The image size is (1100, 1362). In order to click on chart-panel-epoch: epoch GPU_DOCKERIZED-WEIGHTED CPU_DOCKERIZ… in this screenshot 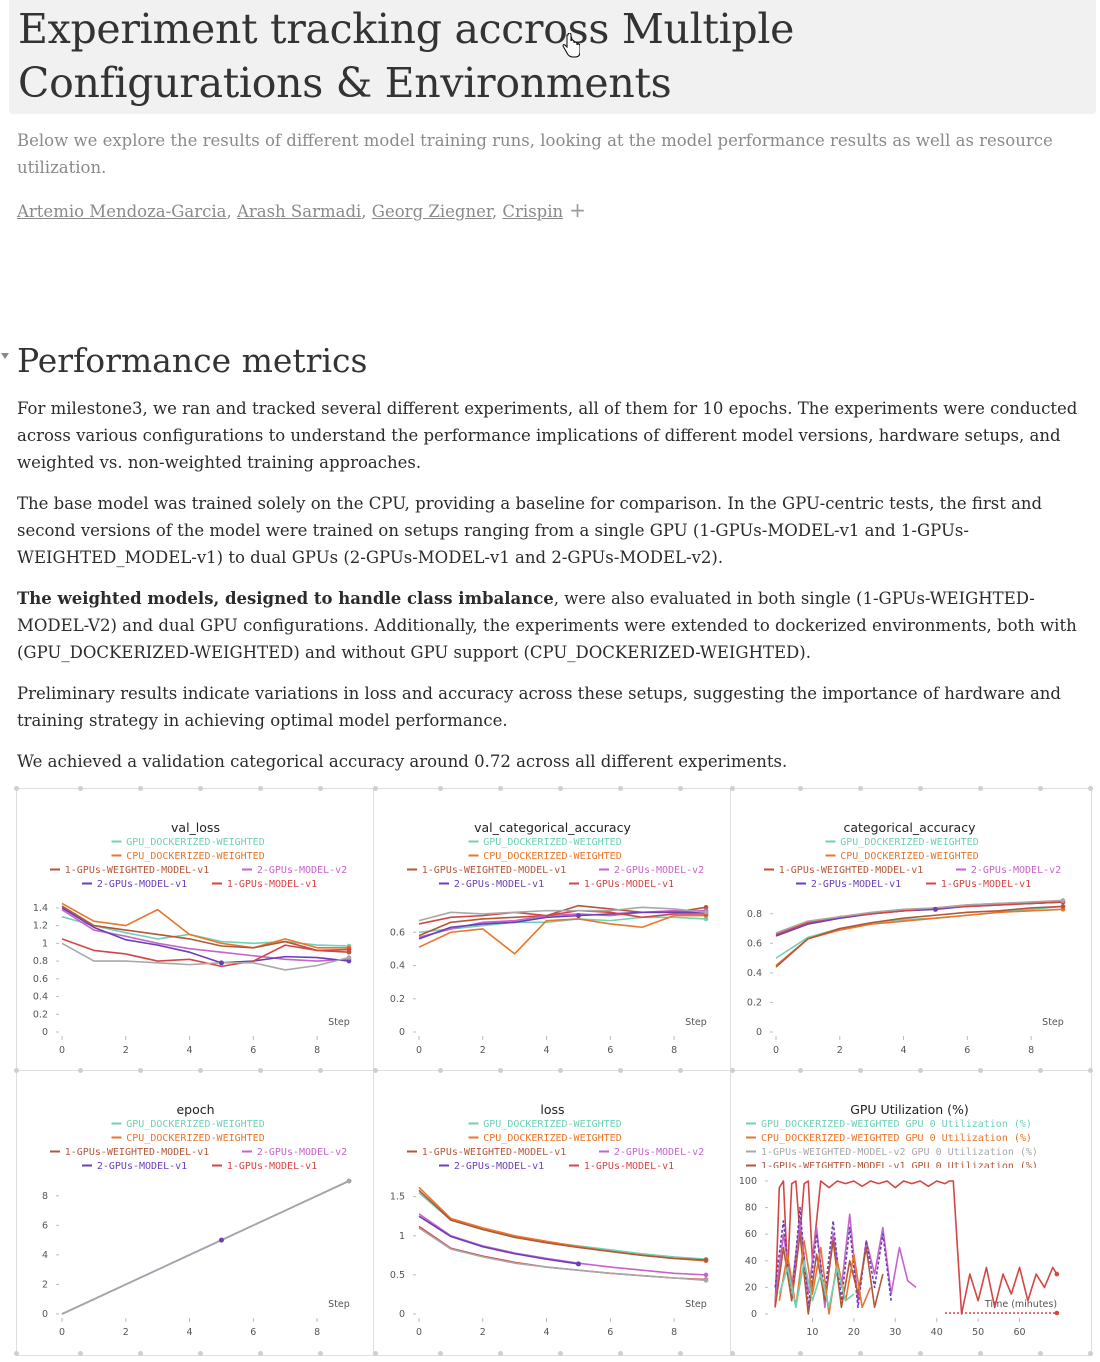, I will do `click(195, 1212)`.